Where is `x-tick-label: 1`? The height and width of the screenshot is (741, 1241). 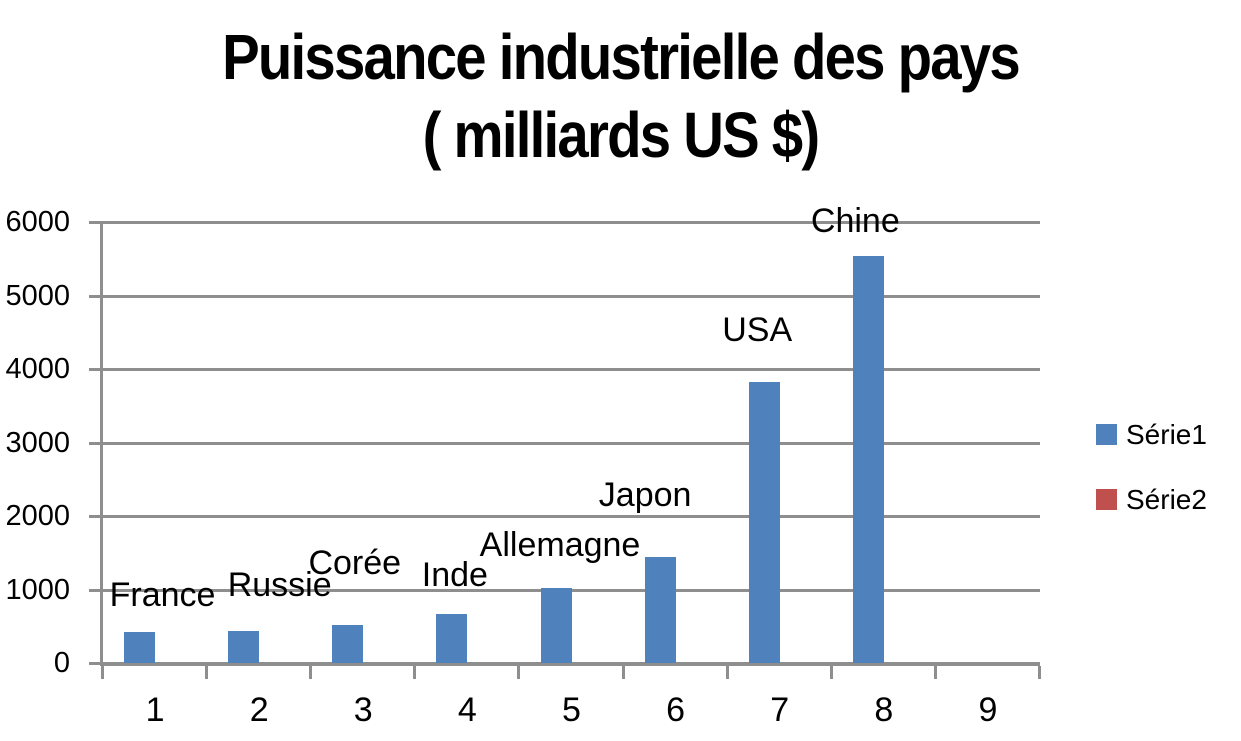 x-tick-label: 1 is located at coordinates (155, 710).